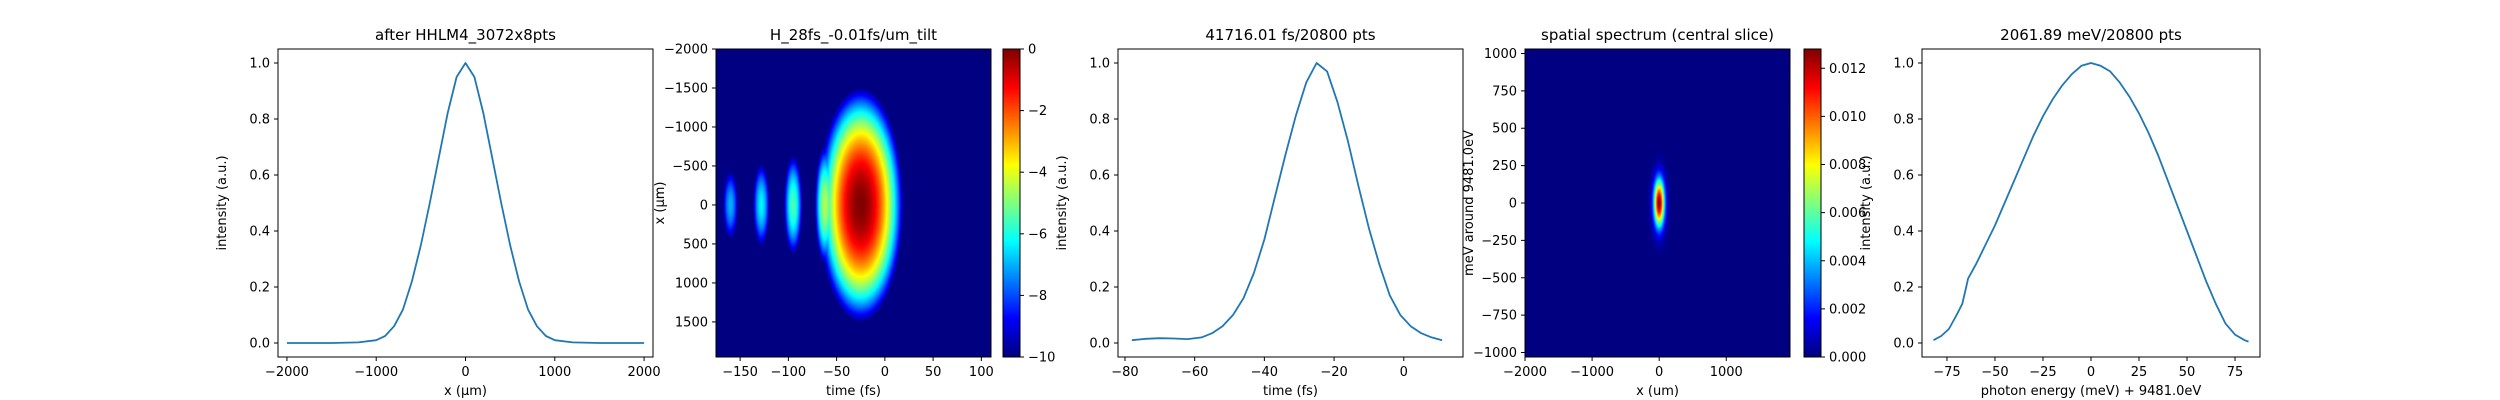 This screenshot has width=2500, height=400. What do you see at coordinates (1504, 166) in the screenshot?
I see `y-tick-label: 250` at bounding box center [1504, 166].